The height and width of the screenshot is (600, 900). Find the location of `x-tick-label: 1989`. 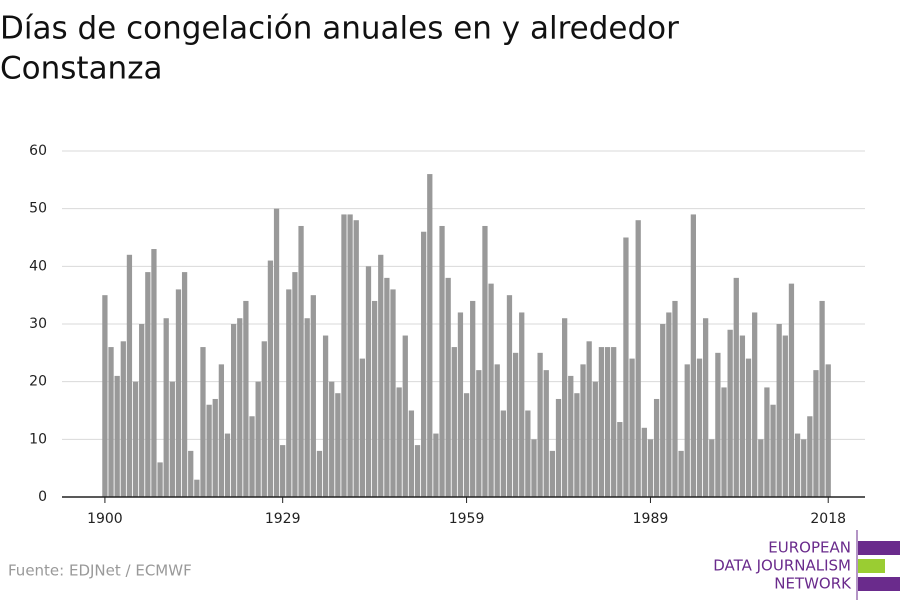

x-tick-label: 1989 is located at coordinates (651, 519).